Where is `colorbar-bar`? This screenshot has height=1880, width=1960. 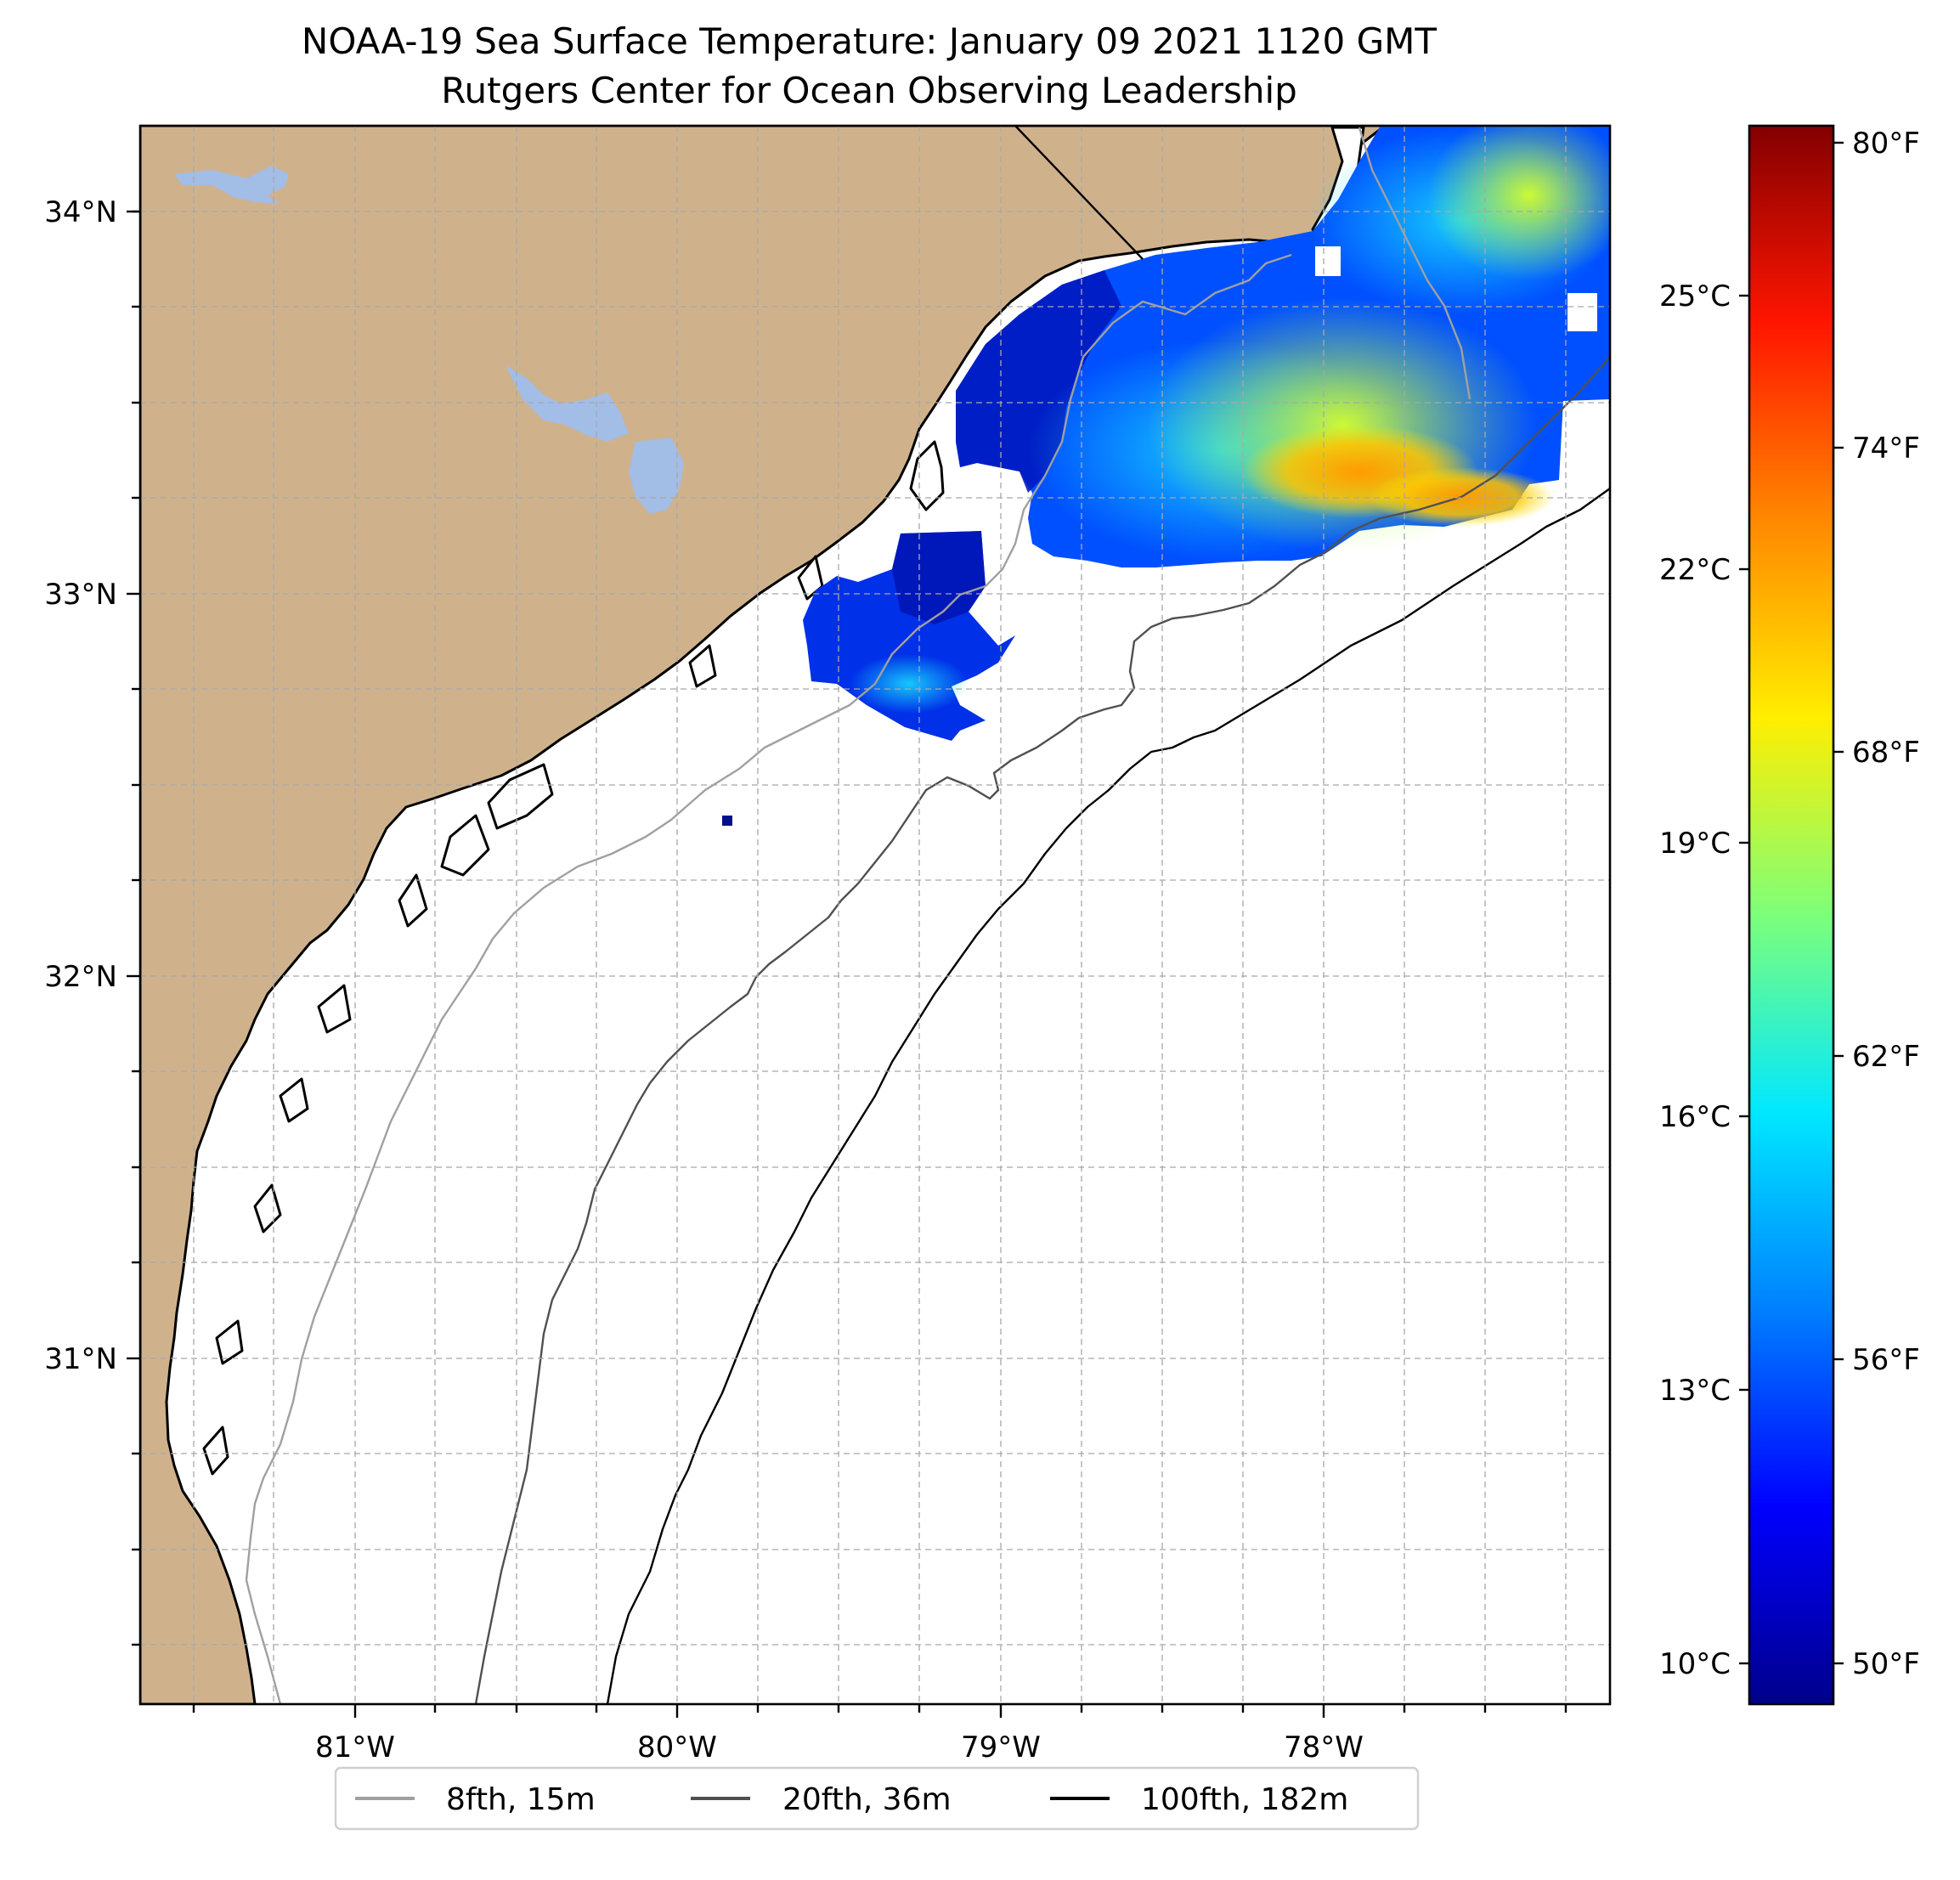
colorbar-bar is located at coordinates (1792, 915).